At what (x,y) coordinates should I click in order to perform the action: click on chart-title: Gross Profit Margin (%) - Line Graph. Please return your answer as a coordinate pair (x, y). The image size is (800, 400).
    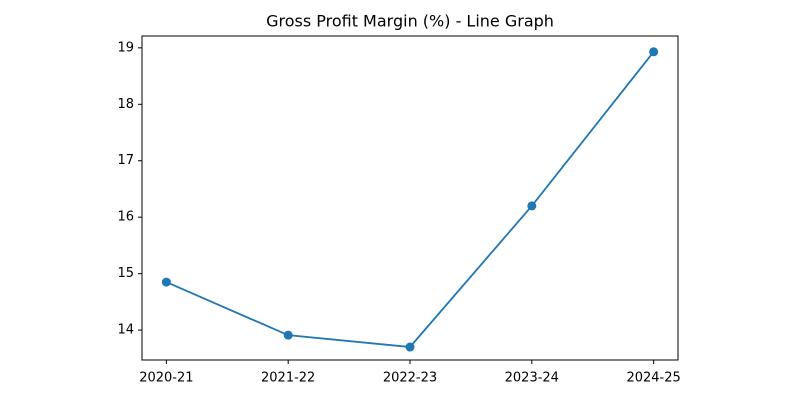
    Looking at the image, I should click on (410, 21).